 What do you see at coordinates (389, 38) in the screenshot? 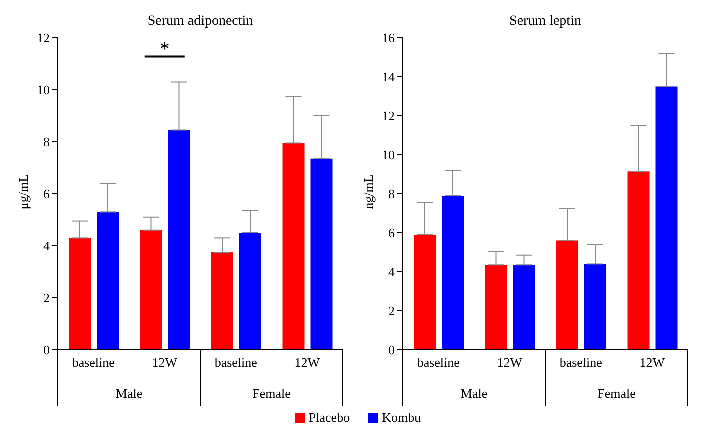
I see `y-tick-label: 16` at bounding box center [389, 38].